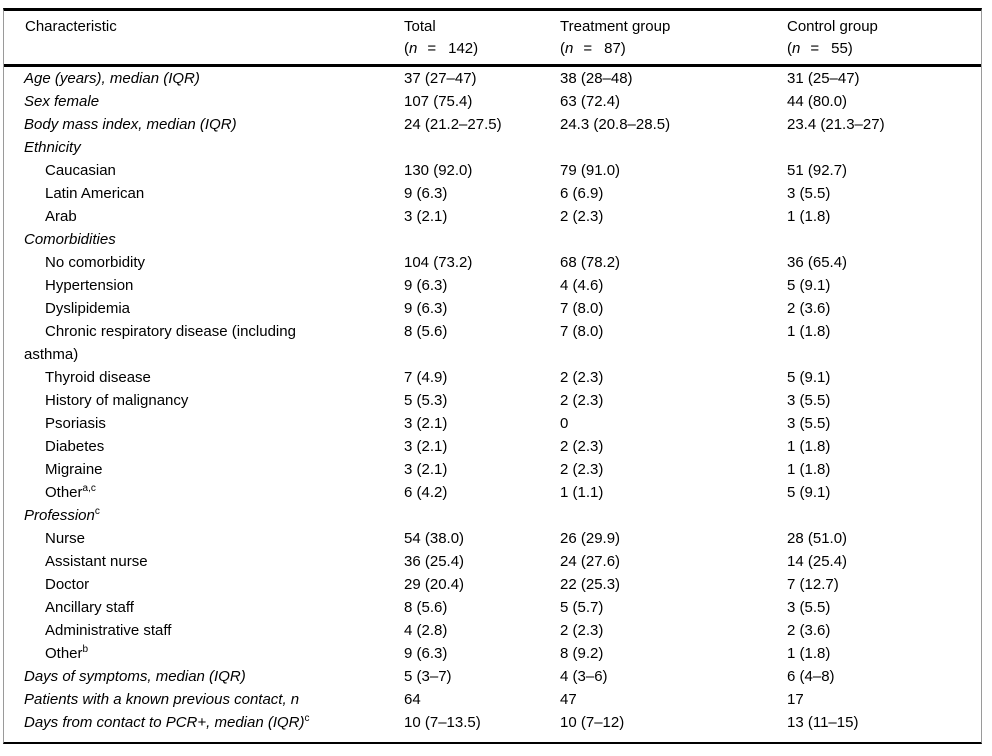  What do you see at coordinates (492, 423) in the screenshot?
I see `table-row: Psoriasis 3 (2.1) 0 3 (5.5)` at bounding box center [492, 423].